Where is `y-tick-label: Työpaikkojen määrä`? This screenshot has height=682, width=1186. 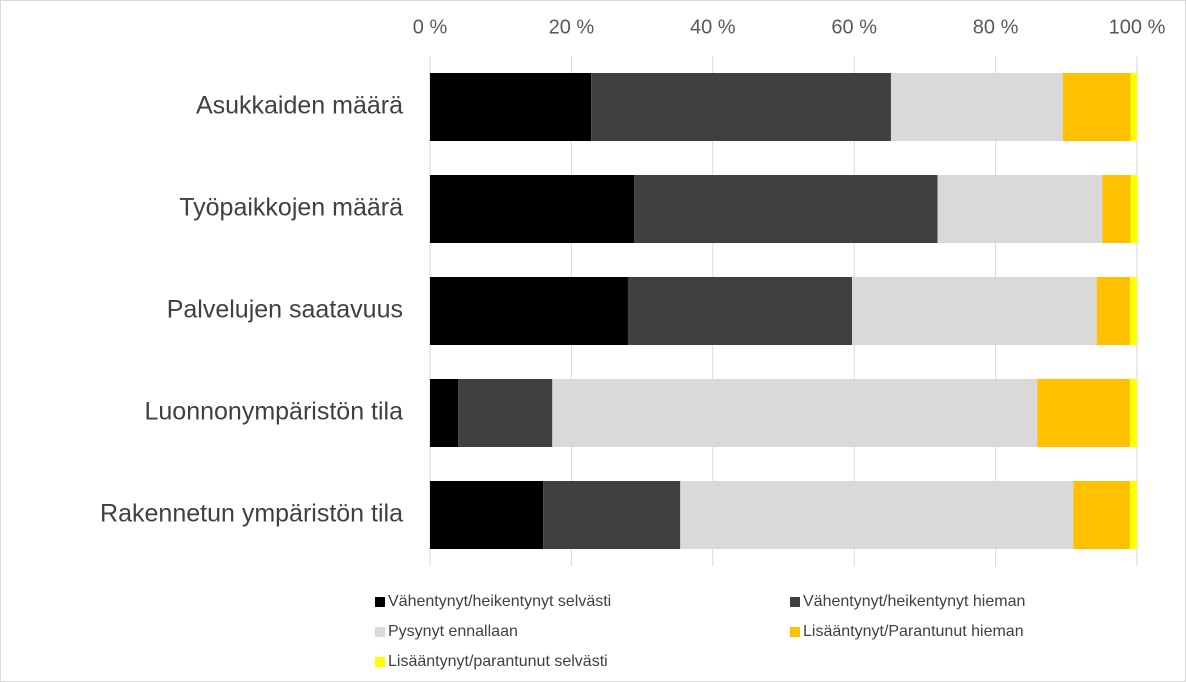 y-tick-label: Työpaikkojen määrä is located at coordinates (291, 208).